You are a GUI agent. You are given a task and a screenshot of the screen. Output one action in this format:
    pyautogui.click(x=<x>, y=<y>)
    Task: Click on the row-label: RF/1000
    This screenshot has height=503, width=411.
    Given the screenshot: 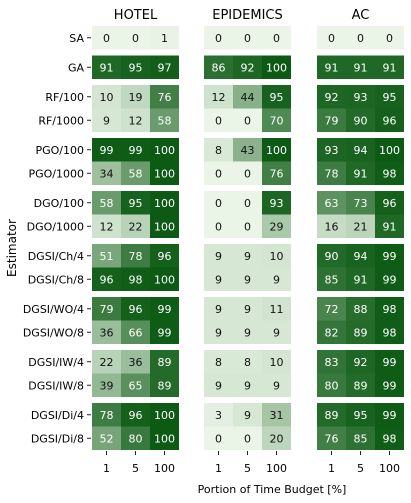 What is the action you would take?
    pyautogui.click(x=61, y=120)
    